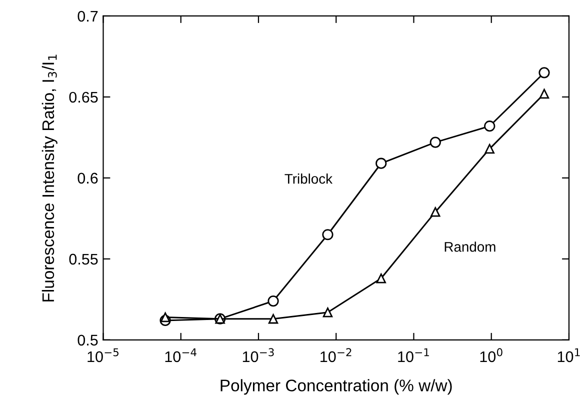 The height and width of the screenshot is (410, 580). I want to click on series-label: Random, so click(470, 247).